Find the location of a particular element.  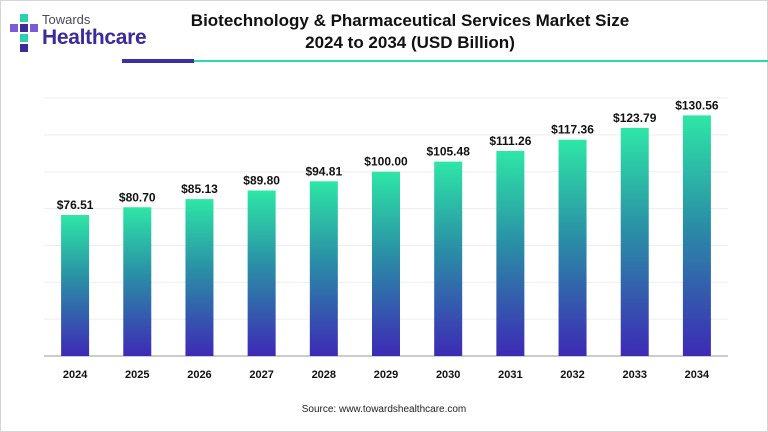

data-label-2028: $94.81 is located at coordinates (323, 171).